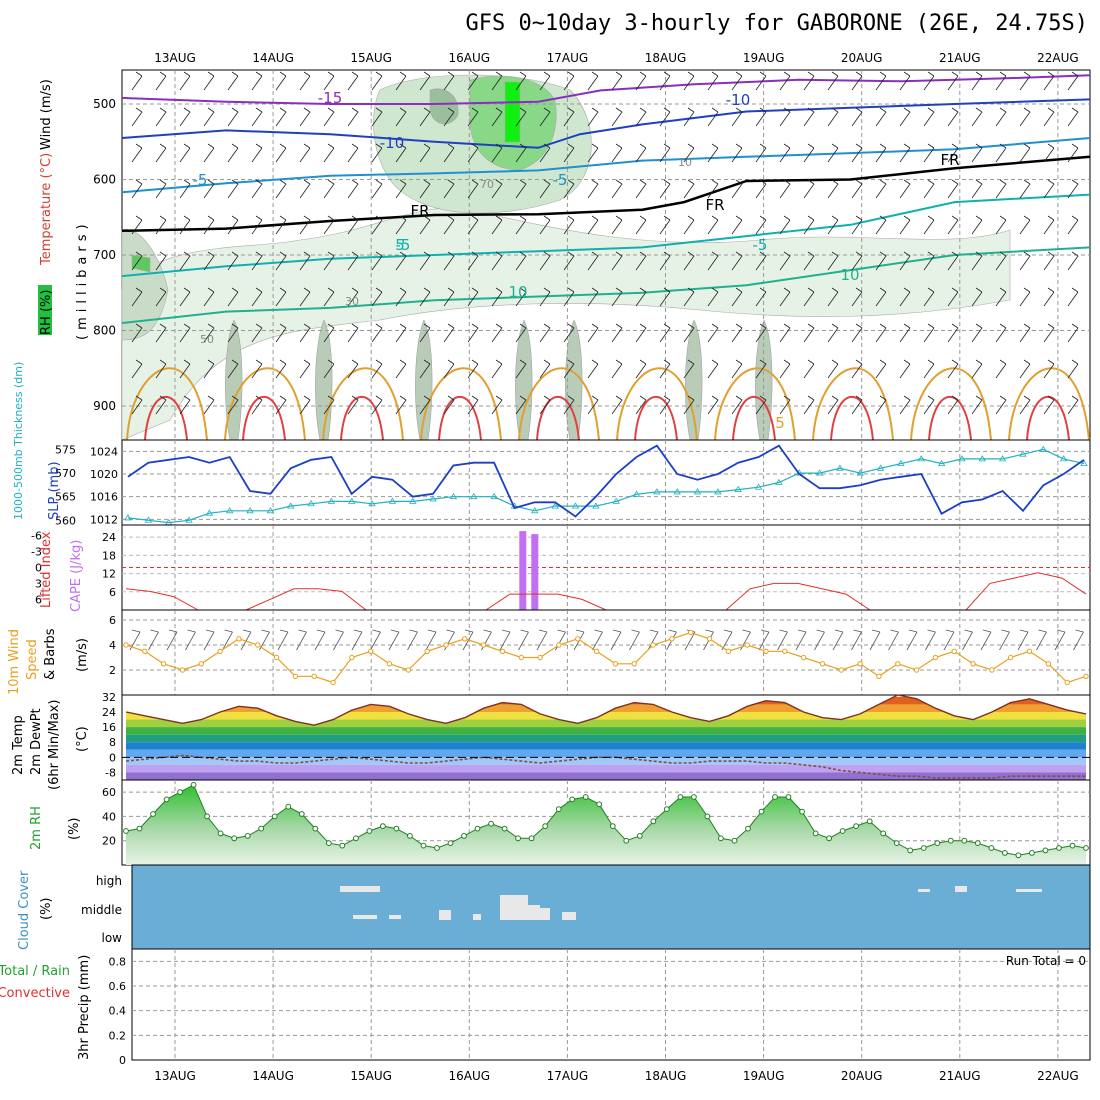 The width and height of the screenshot is (1100, 1100). Describe the element at coordinates (112, 938) in the screenshot. I see `cloud-level-label: low` at that location.